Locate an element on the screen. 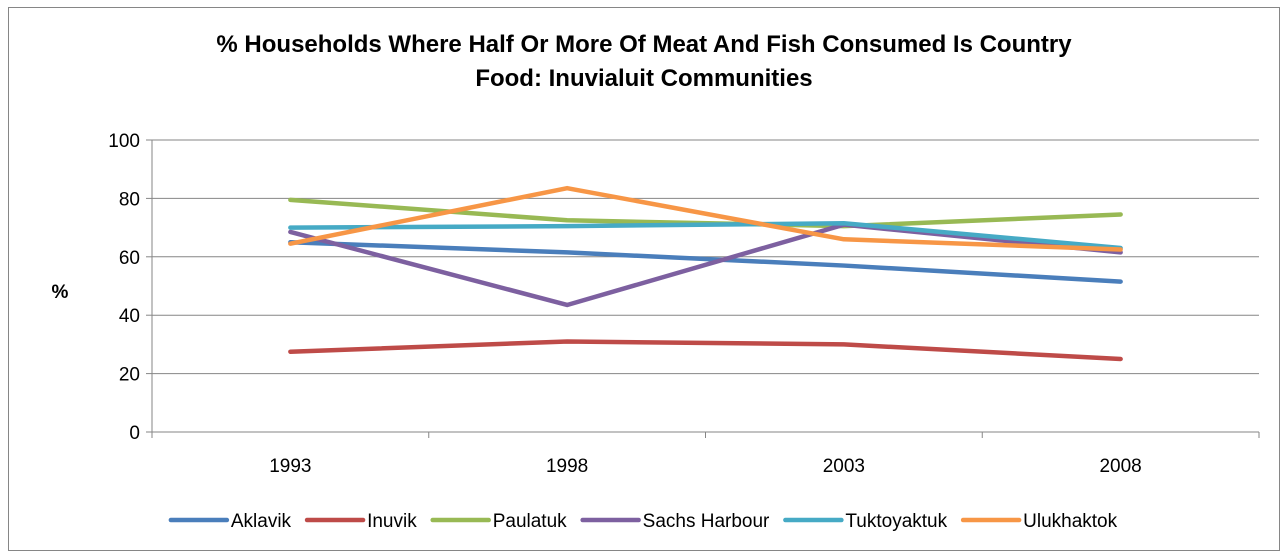  y-tick-label: 40 is located at coordinates (129, 316).